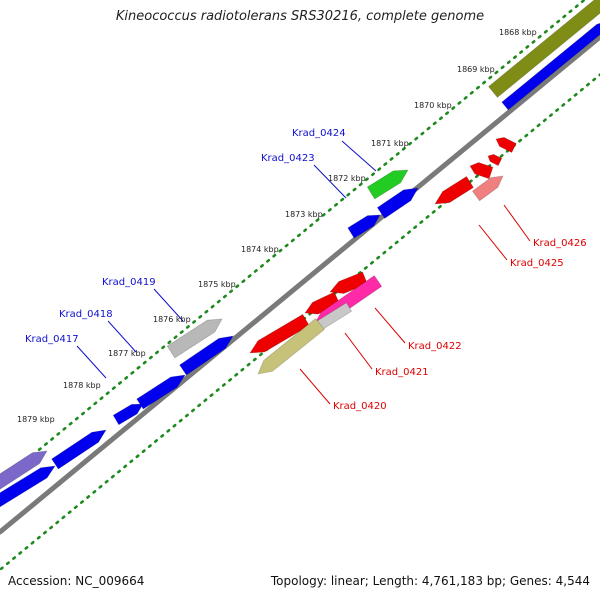  What do you see at coordinates (172, 319) in the screenshot?
I see `tick-label-9: 1876 kbp` at bounding box center [172, 319].